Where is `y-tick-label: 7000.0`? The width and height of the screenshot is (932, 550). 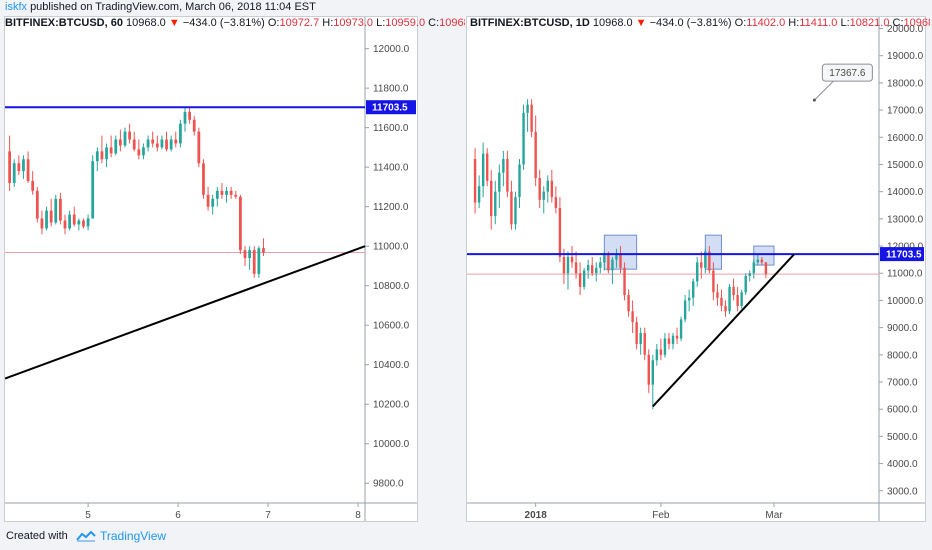 y-tick-label: 7000.0 is located at coordinates (902, 383).